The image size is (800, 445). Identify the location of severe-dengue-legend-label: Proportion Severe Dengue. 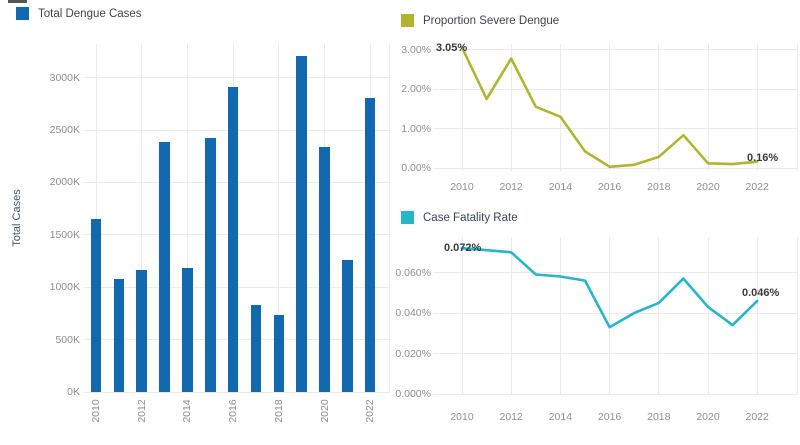
(491, 20).